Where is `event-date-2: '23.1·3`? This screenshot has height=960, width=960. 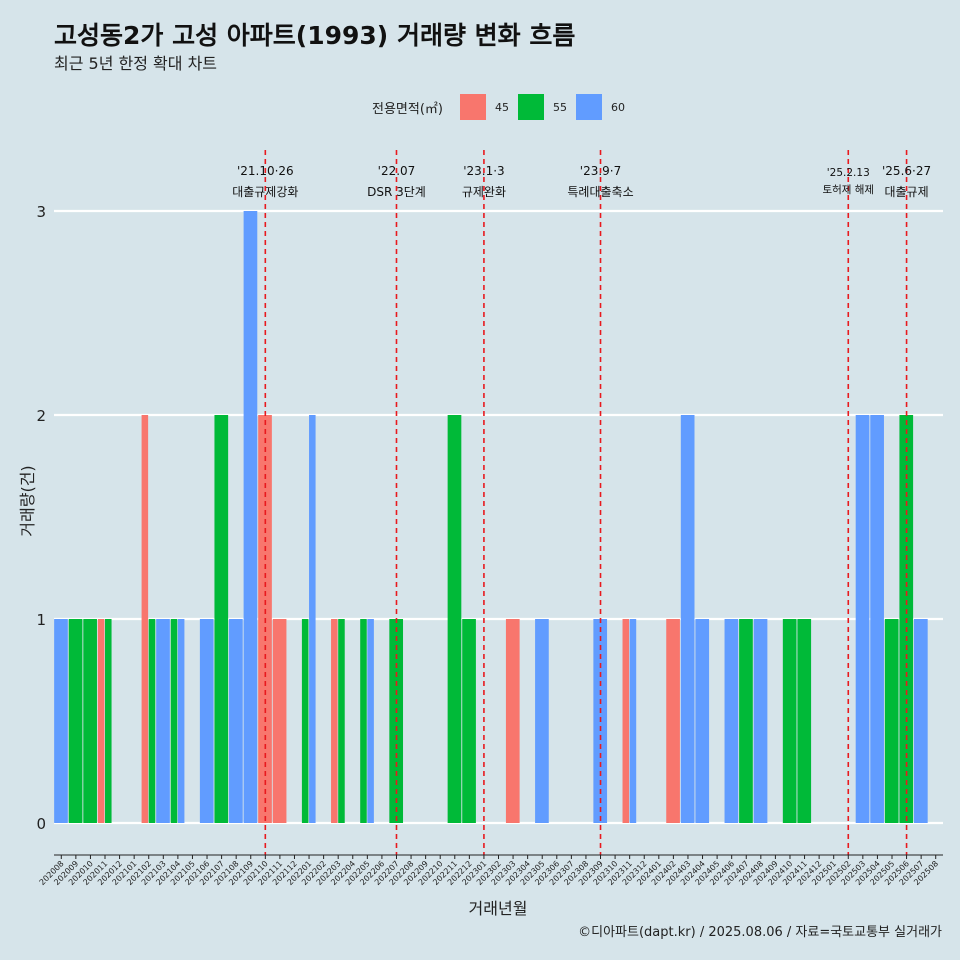 event-date-2: '23.1·3 is located at coordinates (483, 171).